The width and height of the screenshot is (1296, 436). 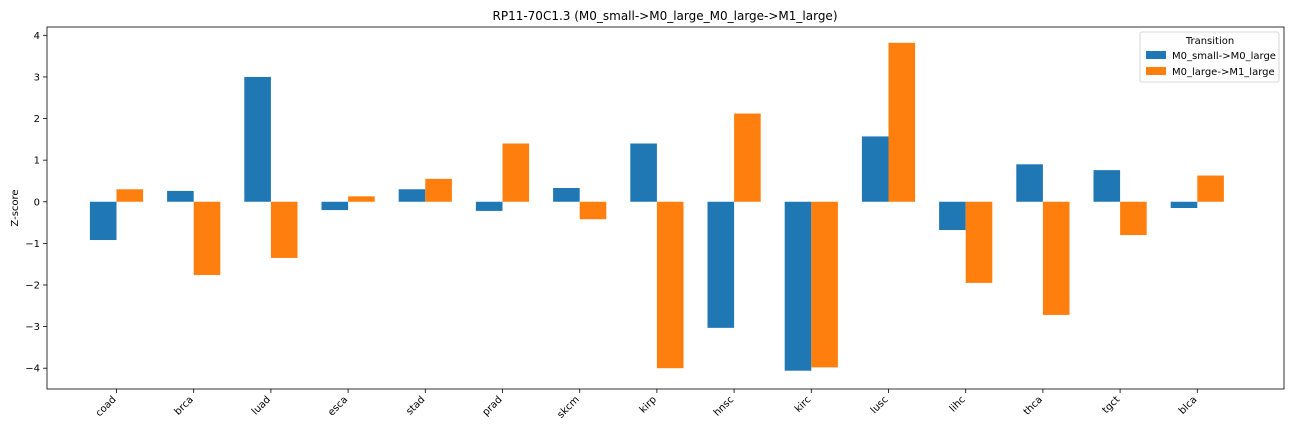 I want to click on y-tick-label: 1, so click(x=37, y=161).